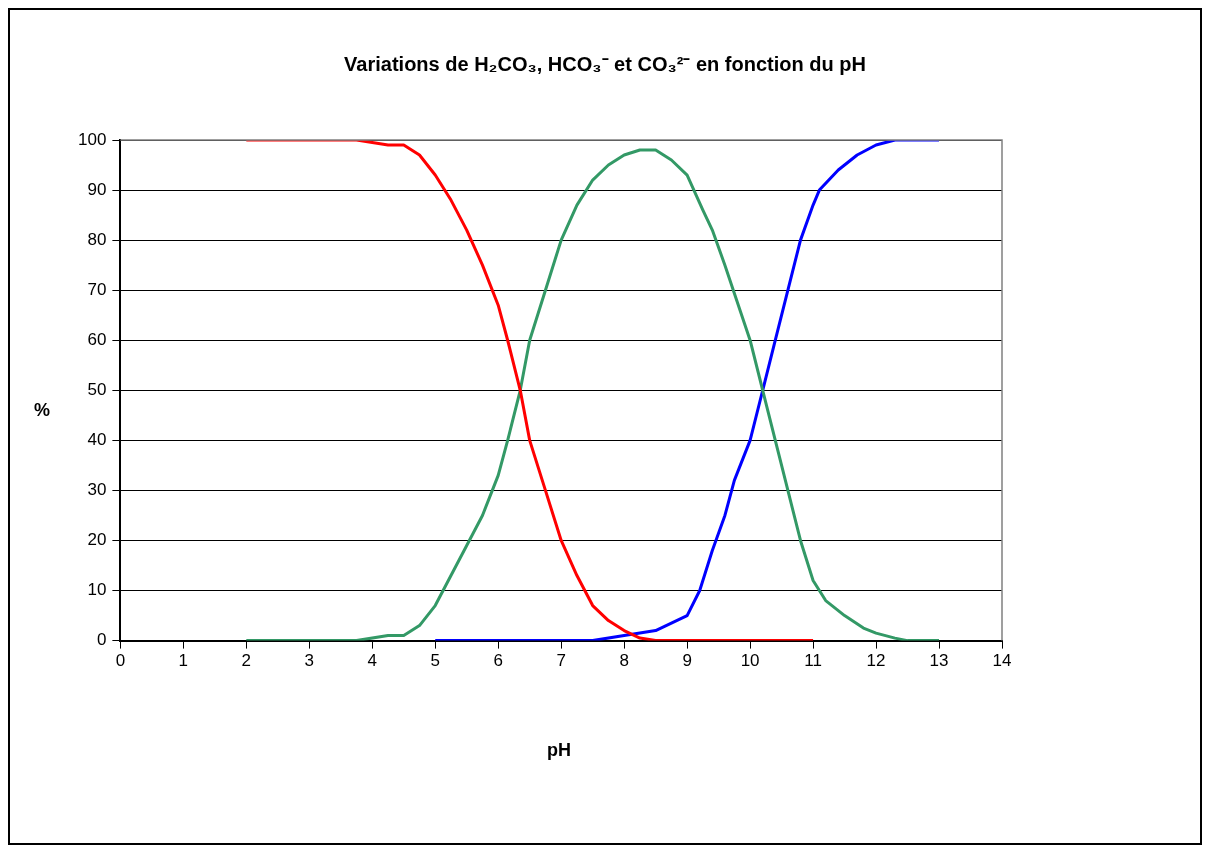 The width and height of the screenshot is (1210, 853). Describe the element at coordinates (309, 661) in the screenshot. I see `x-tick-label: 3` at that location.